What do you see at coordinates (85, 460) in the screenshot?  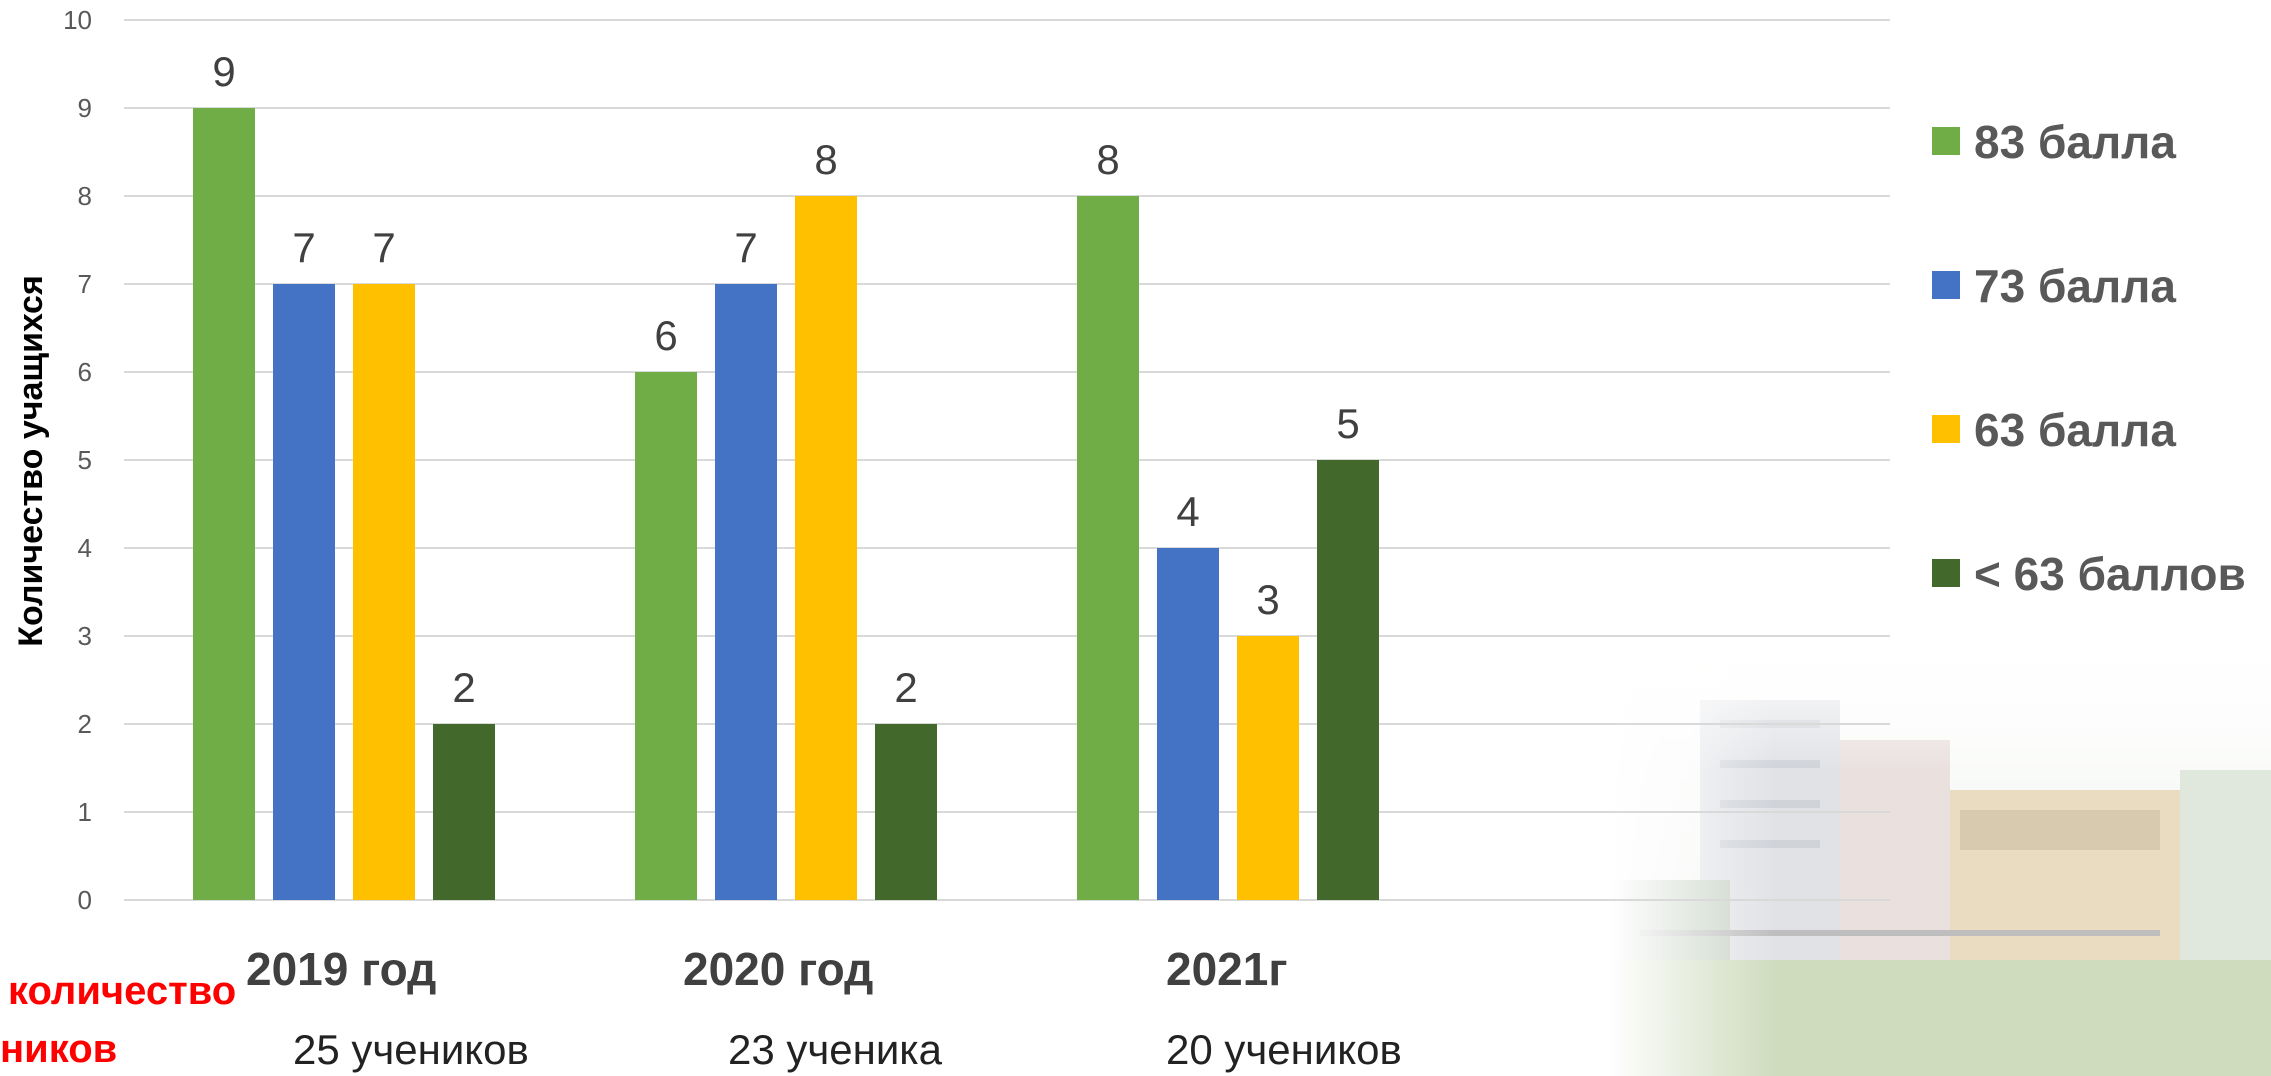 I see `y-tick-label: 5` at bounding box center [85, 460].